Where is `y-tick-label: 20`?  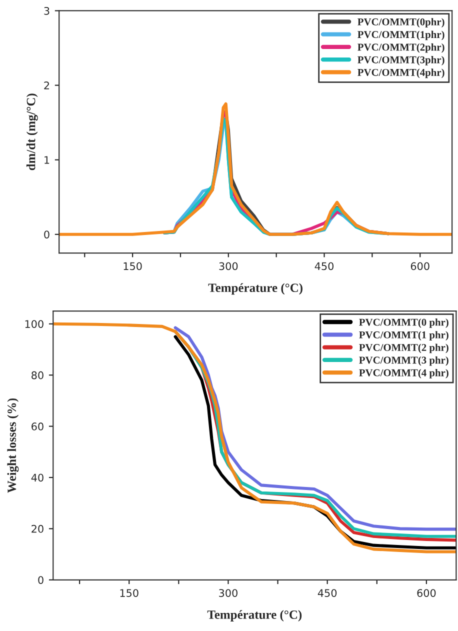
y-tick-label: 20 is located at coordinates (38, 528).